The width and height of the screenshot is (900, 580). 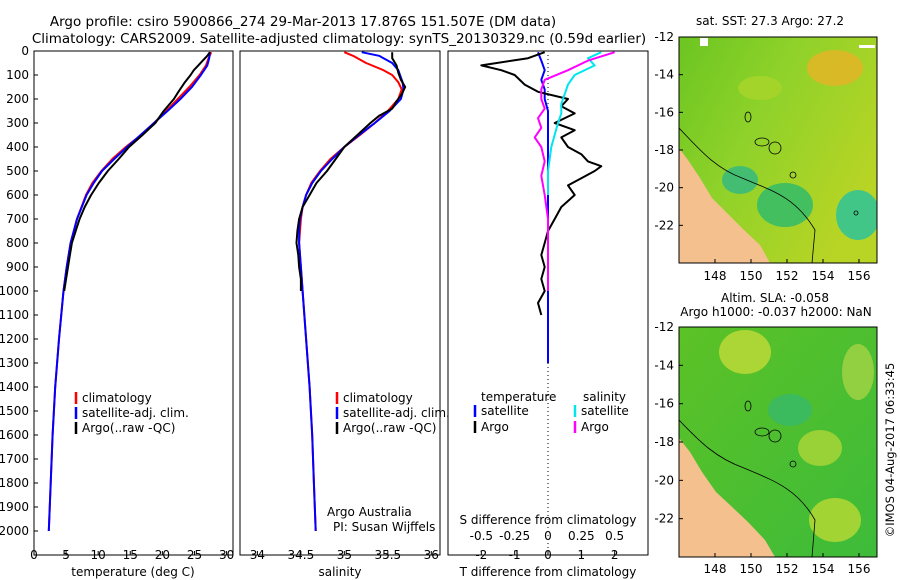 I want to click on legend-label-temperature-argo: Argo, so click(x=495, y=427).